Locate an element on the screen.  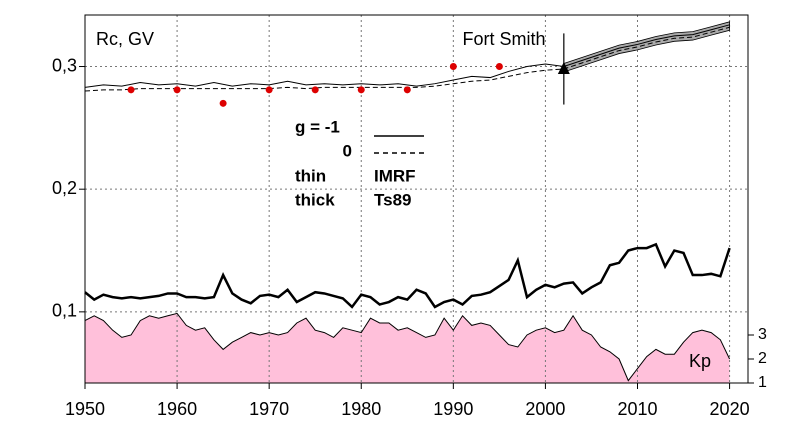
x-tick-label: 1960 is located at coordinates (177, 409).